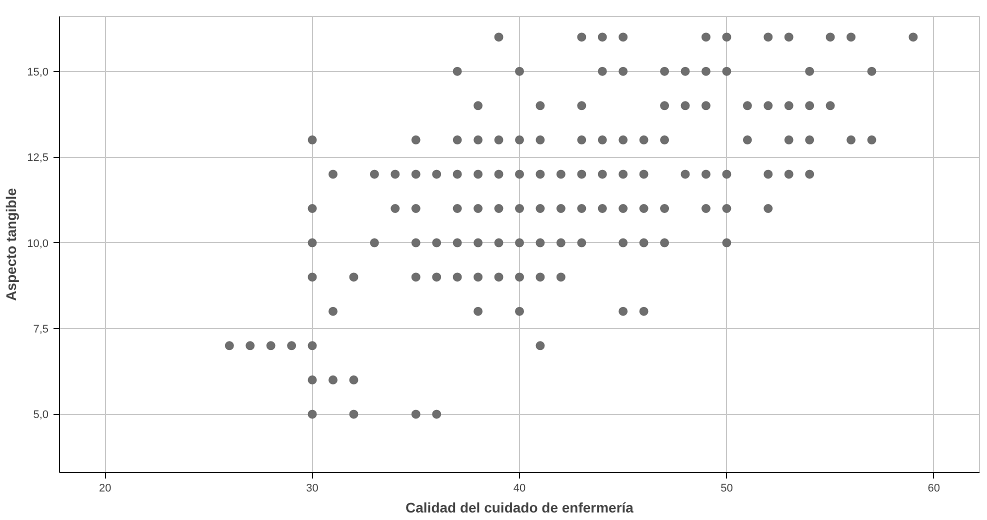 This screenshot has height=520, width=987. What do you see at coordinates (105, 488) in the screenshot?
I see `x-tick-label: 20` at bounding box center [105, 488].